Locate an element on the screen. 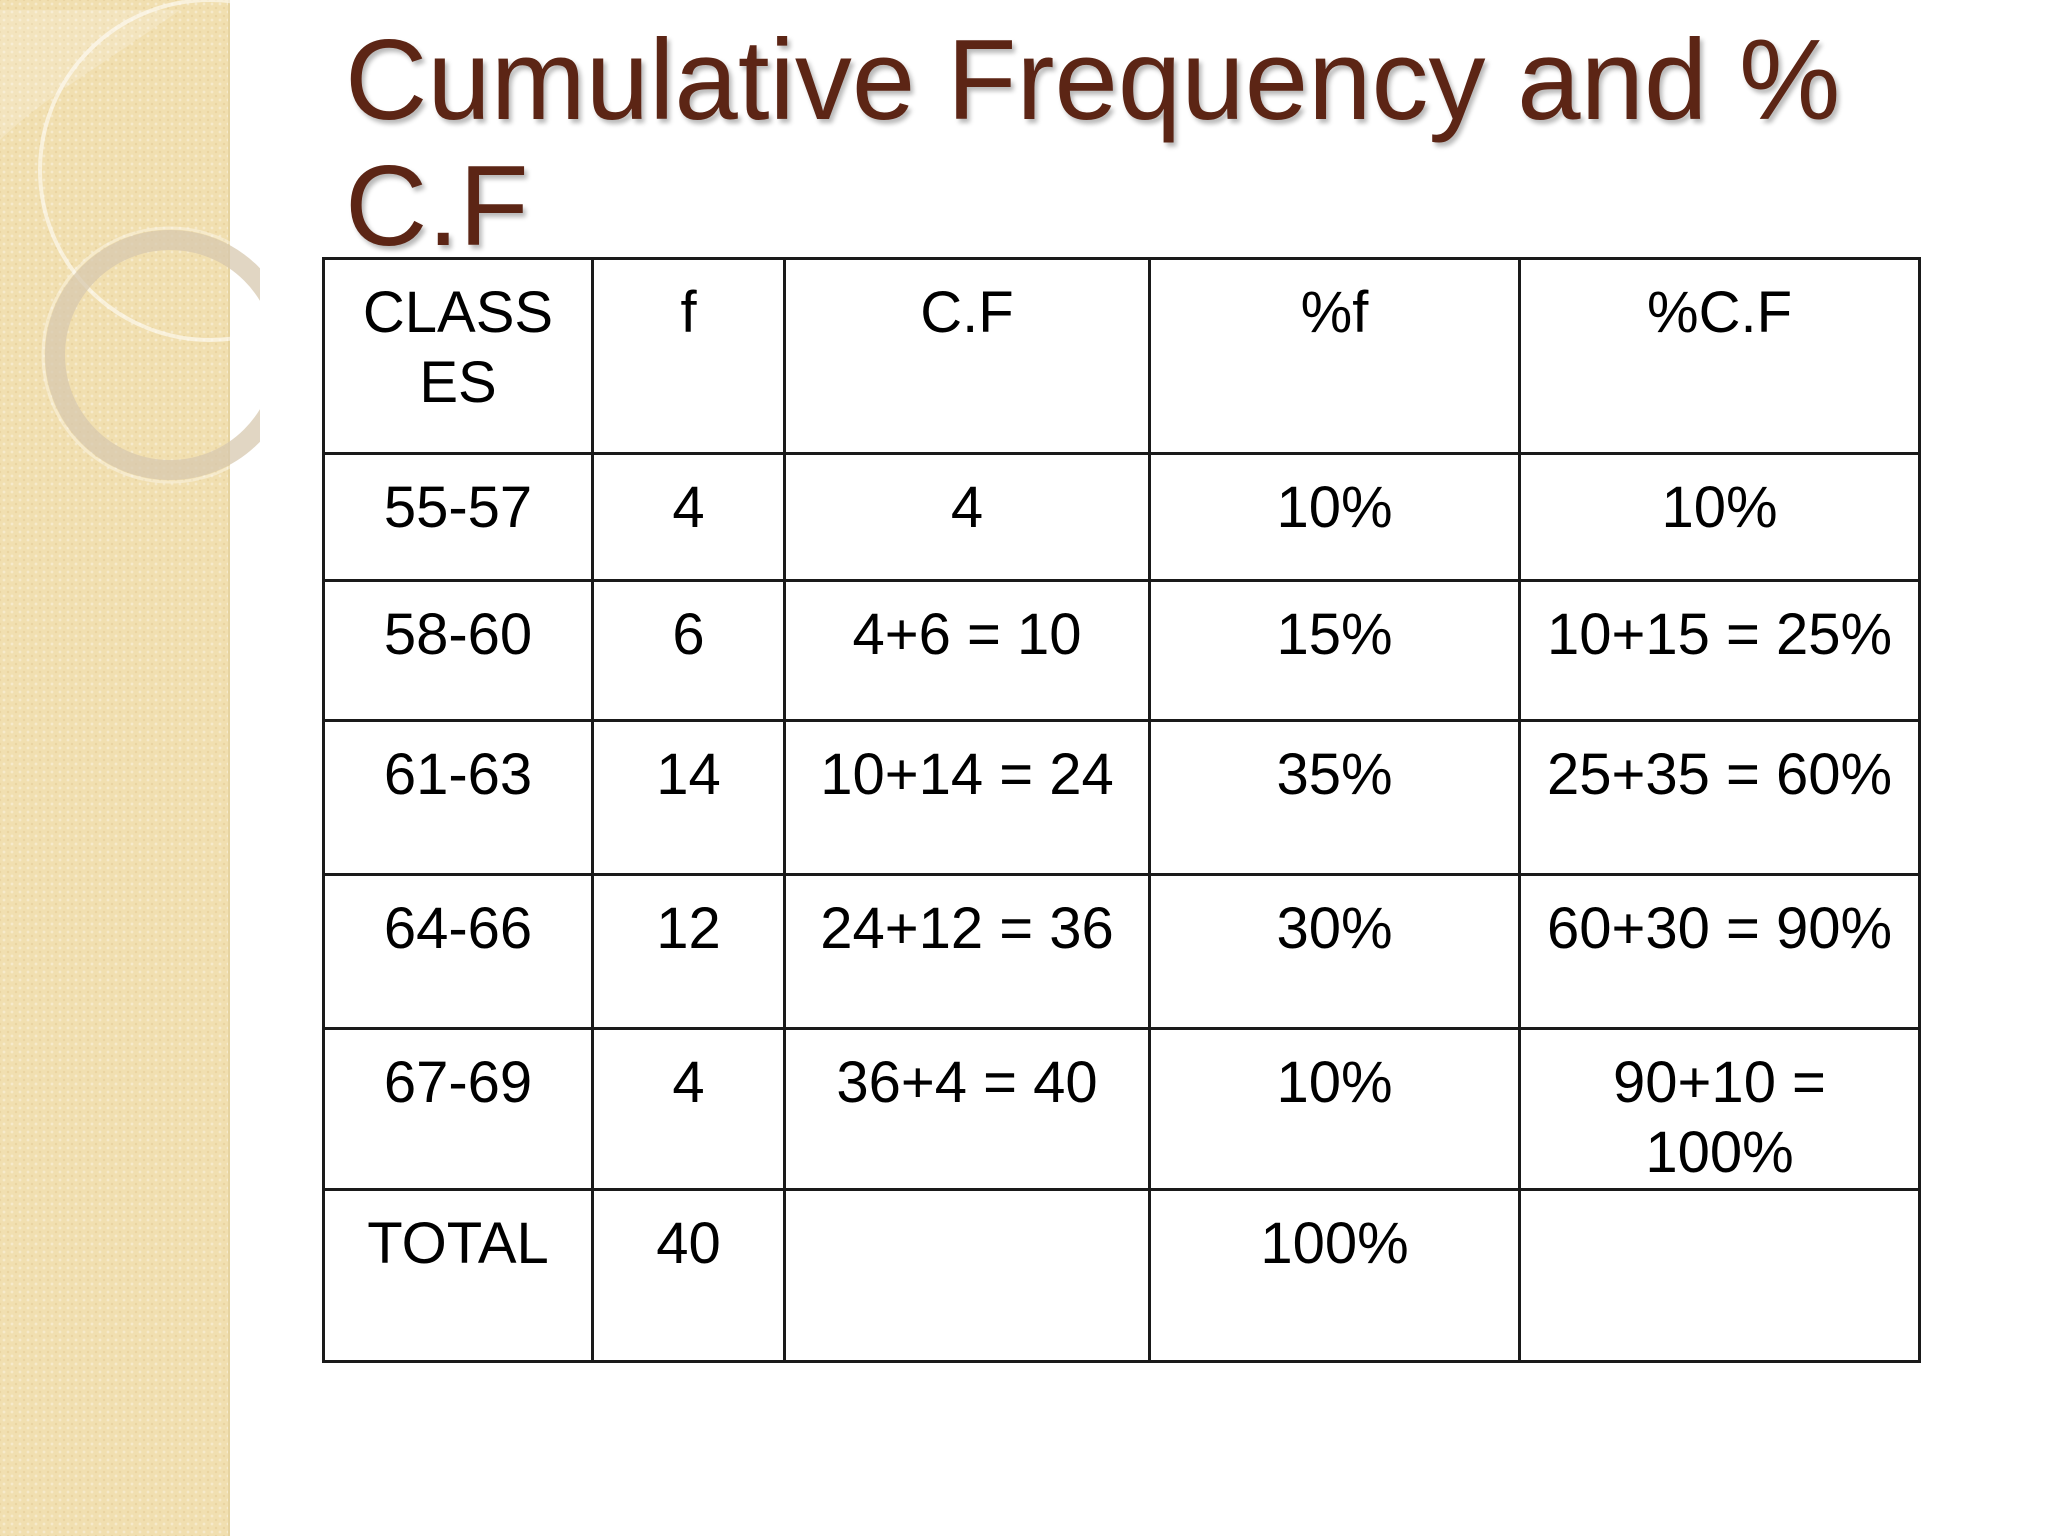 The height and width of the screenshot is (1536, 2048). table-row: 61-63 14 10+14 = 24 35% 25+35 = 60% is located at coordinates (1121, 797).